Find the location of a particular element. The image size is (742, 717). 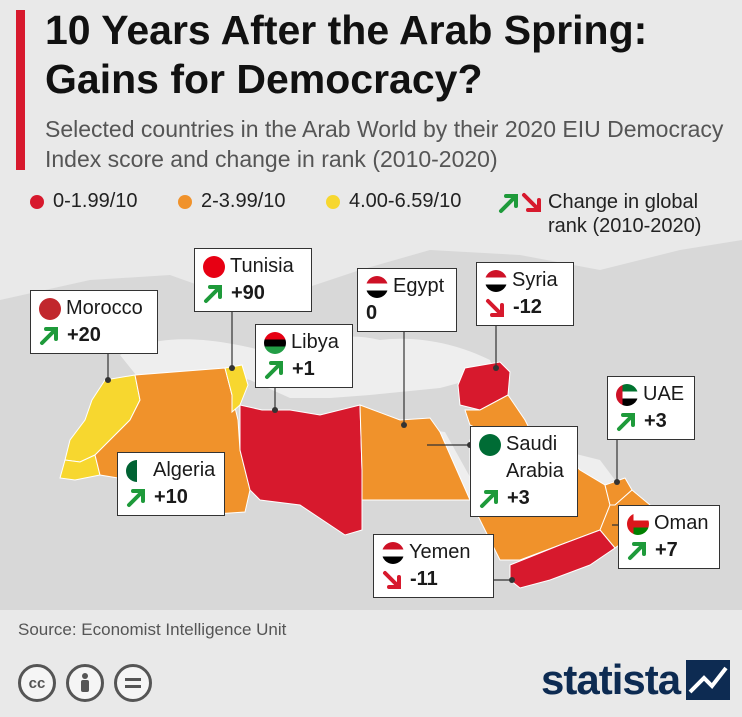

callout-morocco: Morocco +20 is located at coordinates (94, 322).